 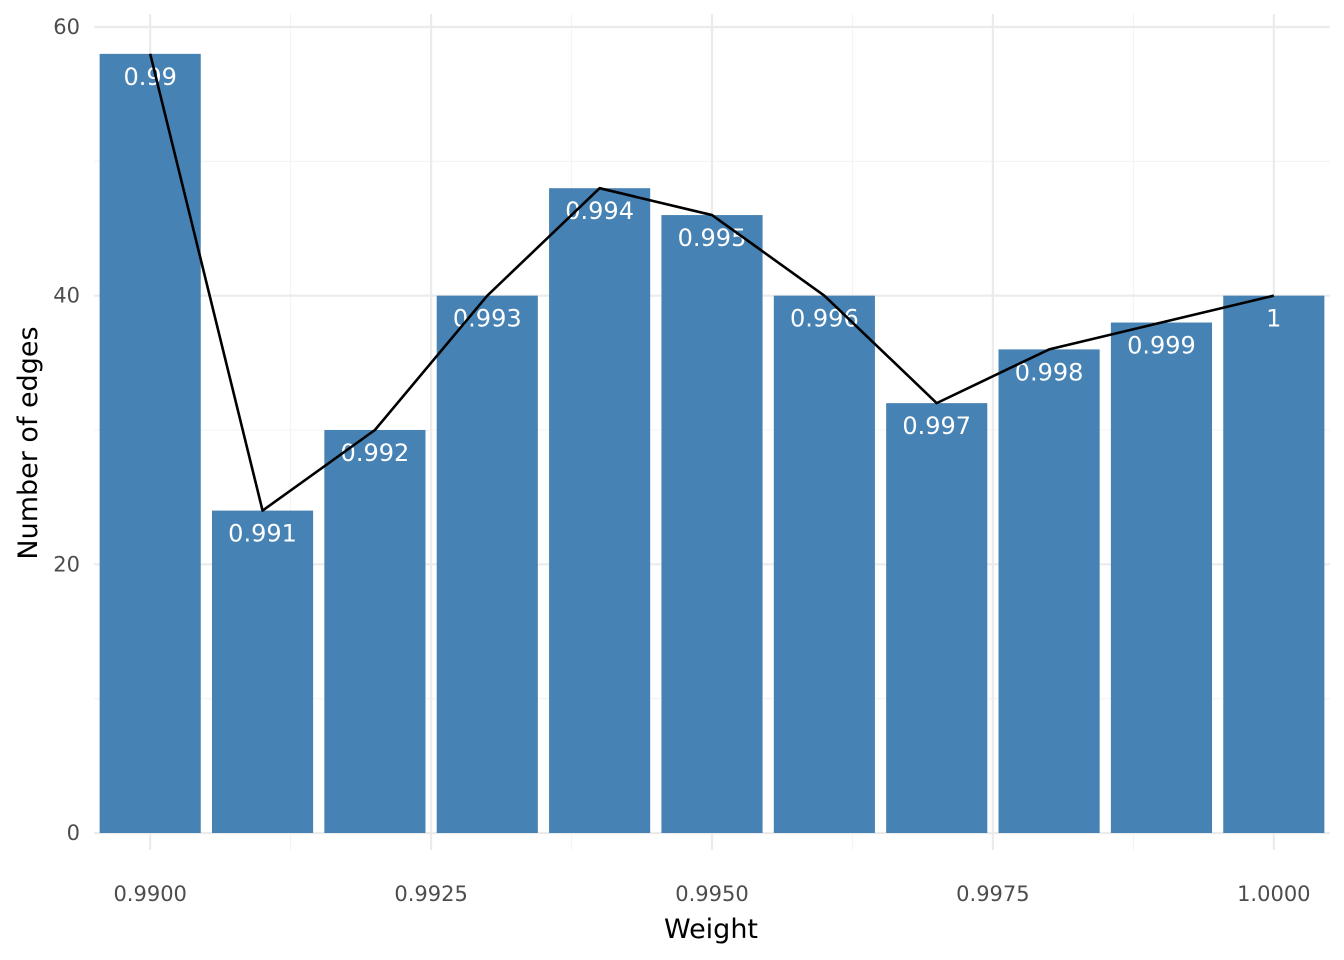 I want to click on x-tick-label: 0.9925, so click(x=430, y=894).